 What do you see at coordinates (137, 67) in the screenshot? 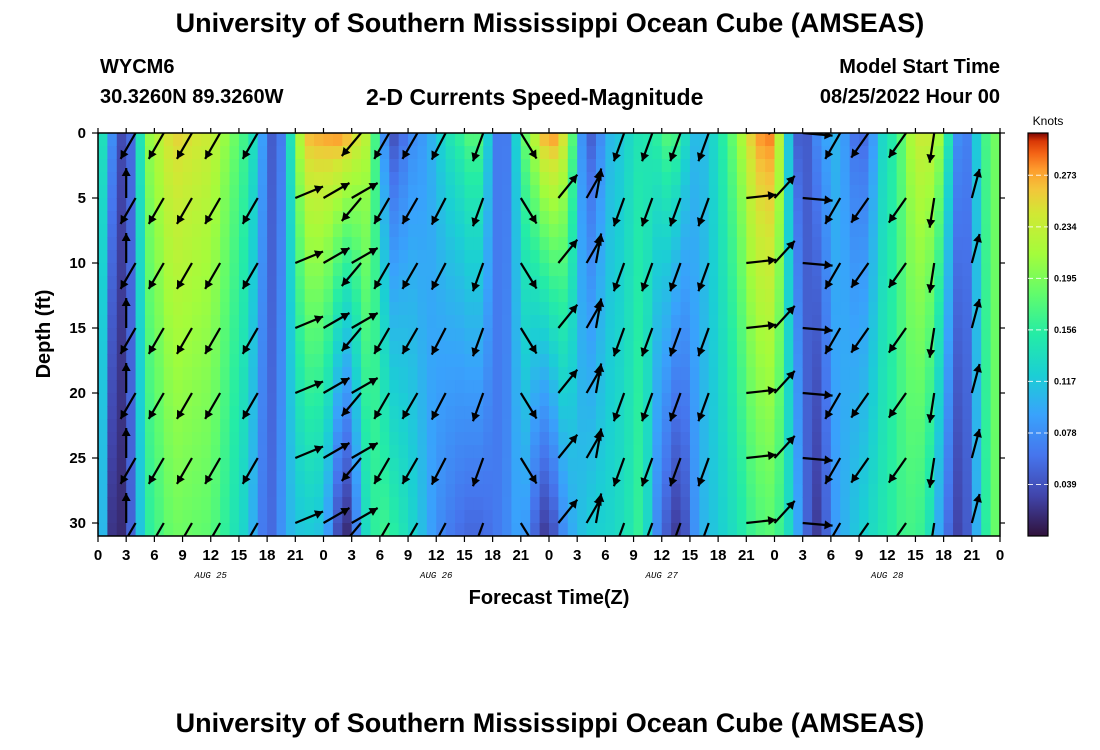
I see `station-id: WYCM6` at bounding box center [137, 67].